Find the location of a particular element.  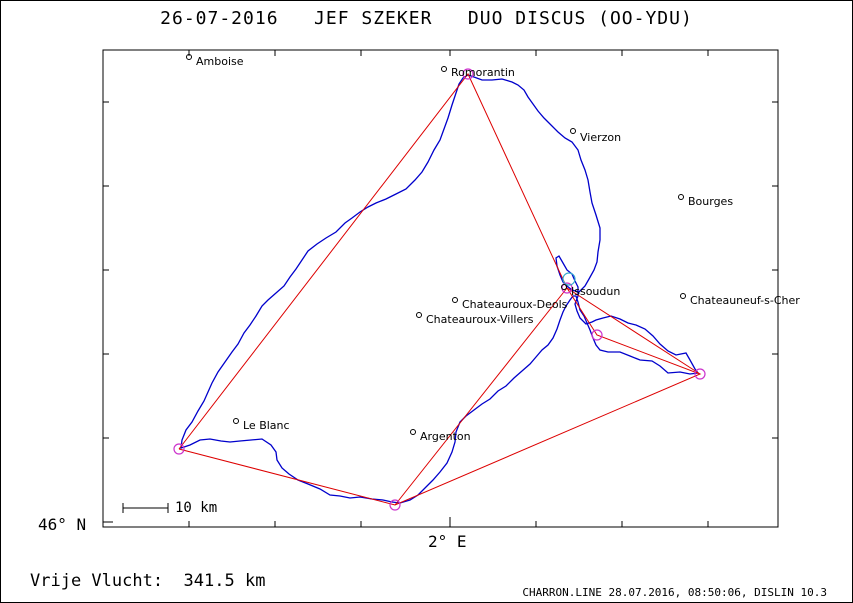

town-label: Chateauneuf-s-Cher is located at coordinates (745, 300).